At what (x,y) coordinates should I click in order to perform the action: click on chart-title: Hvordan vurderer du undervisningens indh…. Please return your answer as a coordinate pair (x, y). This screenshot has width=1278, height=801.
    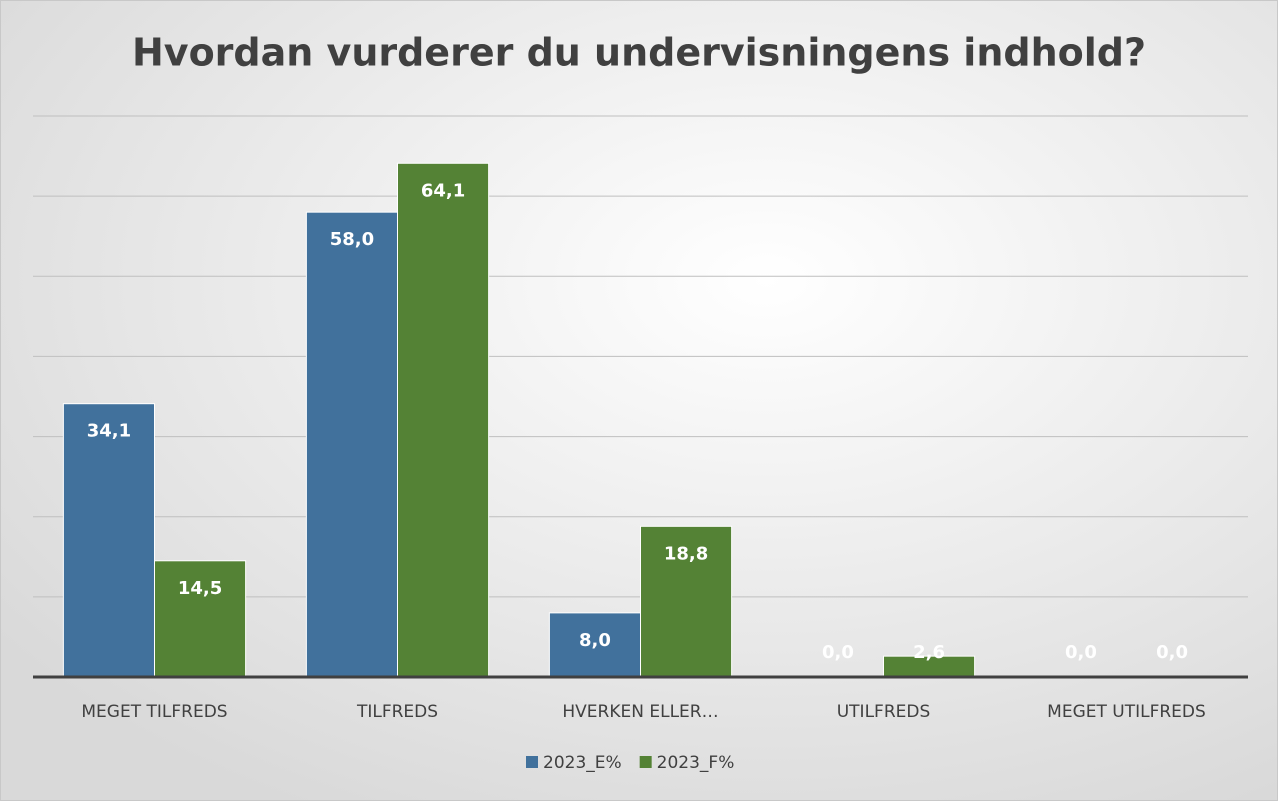
    Looking at the image, I should click on (639, 53).